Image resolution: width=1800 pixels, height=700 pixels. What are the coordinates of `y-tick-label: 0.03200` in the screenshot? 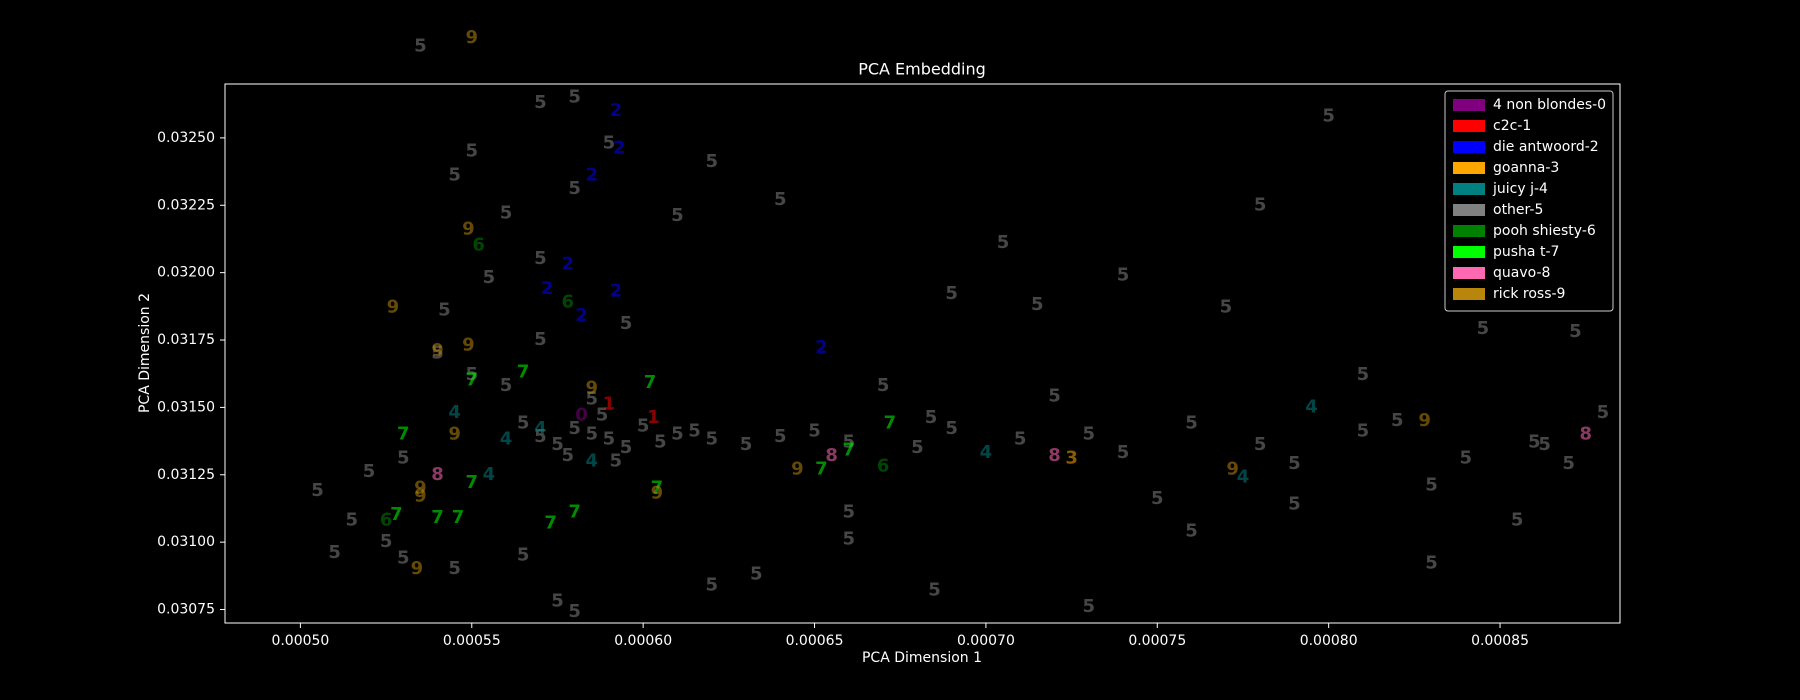 It's located at (186, 273).